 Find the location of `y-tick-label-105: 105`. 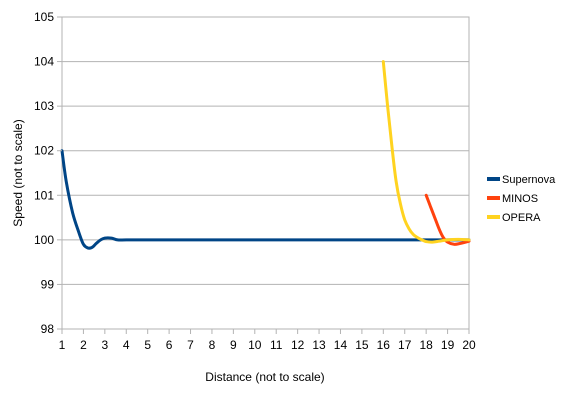

y-tick-label-105: 105 is located at coordinates (44, 17).